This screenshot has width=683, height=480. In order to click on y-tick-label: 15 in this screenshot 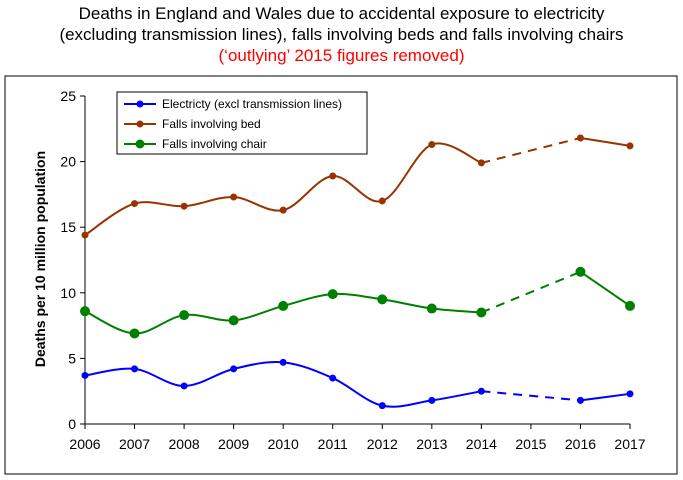, I will do `click(68, 227)`.